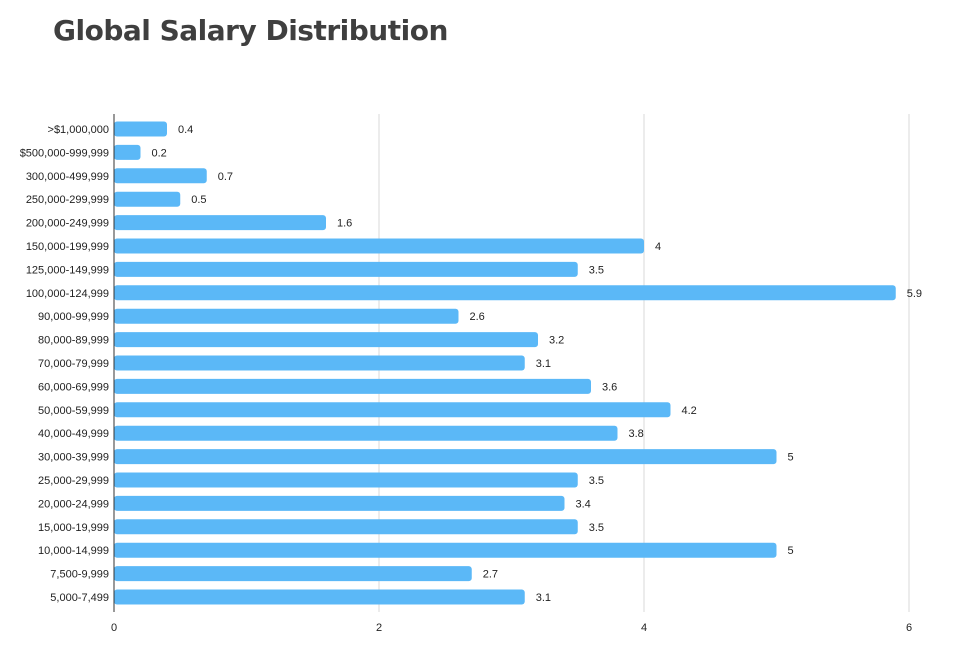 The width and height of the screenshot is (958, 672). I want to click on value-label: 1.6, so click(344, 224).